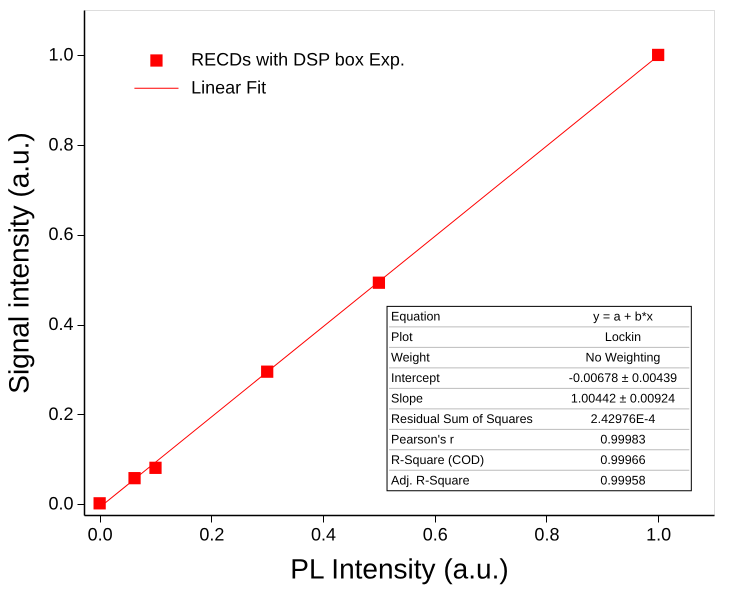  Describe the element at coordinates (435, 534) in the screenshot. I see `x-tick-label: 0.6` at that location.